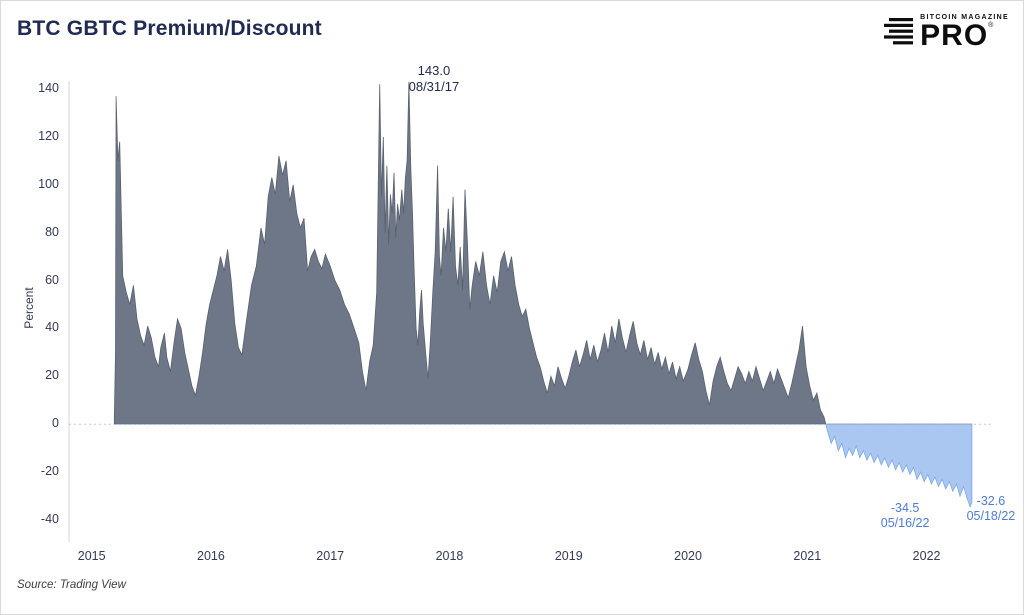 The image size is (1024, 615). I want to click on page-title: BTC GBTC Premium/Discount, so click(169, 28).